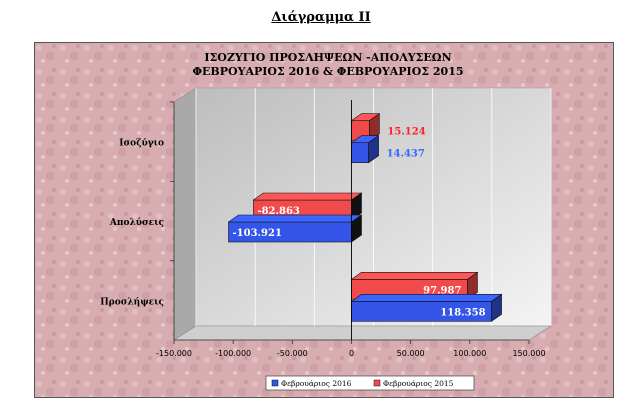 This screenshot has width=642, height=412. What do you see at coordinates (136, 222) in the screenshot?
I see `y-category-label: Απολύσεις` at bounding box center [136, 222].